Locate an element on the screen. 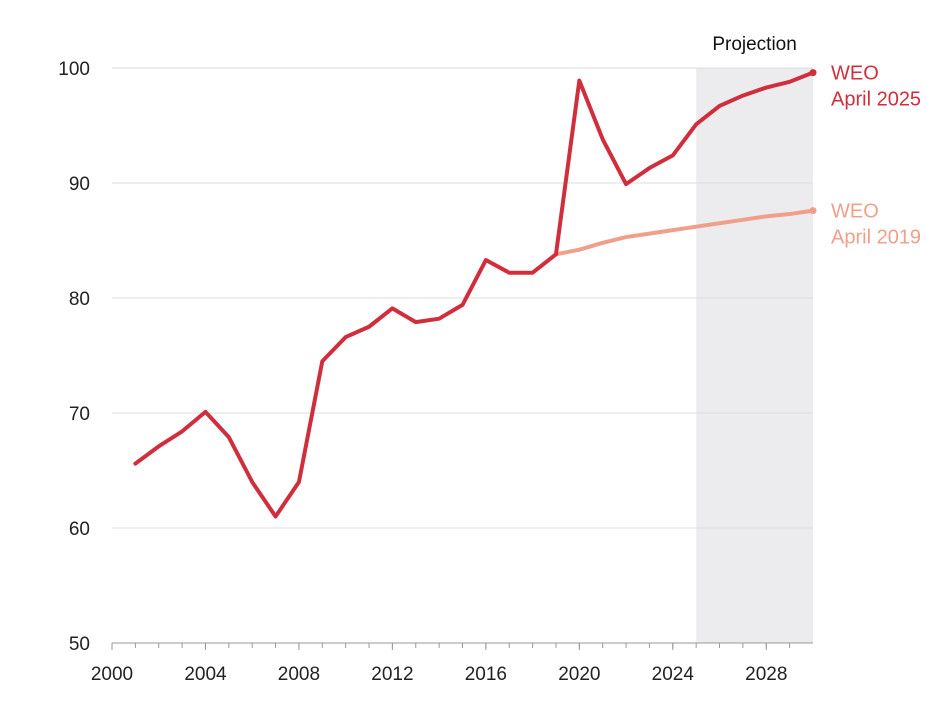 Image resolution: width=948 pixels, height=709 pixels. y-tick-label-70: 70 is located at coordinates (79, 414).